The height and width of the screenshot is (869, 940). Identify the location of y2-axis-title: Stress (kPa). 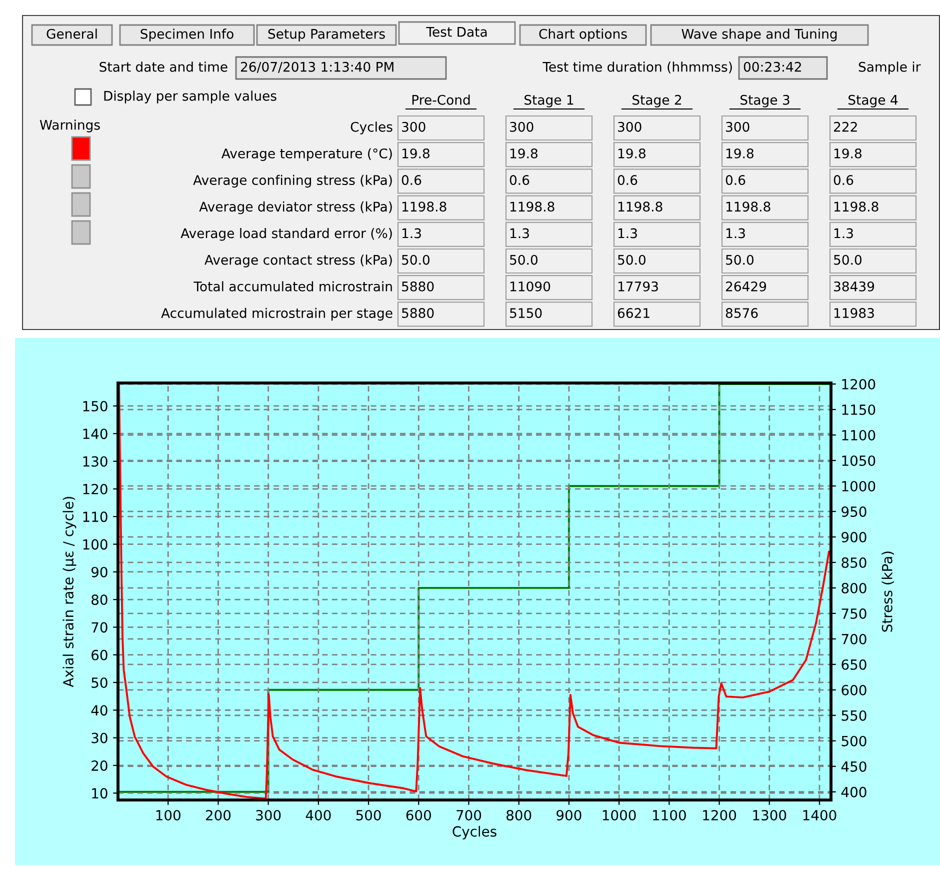
(888, 592).